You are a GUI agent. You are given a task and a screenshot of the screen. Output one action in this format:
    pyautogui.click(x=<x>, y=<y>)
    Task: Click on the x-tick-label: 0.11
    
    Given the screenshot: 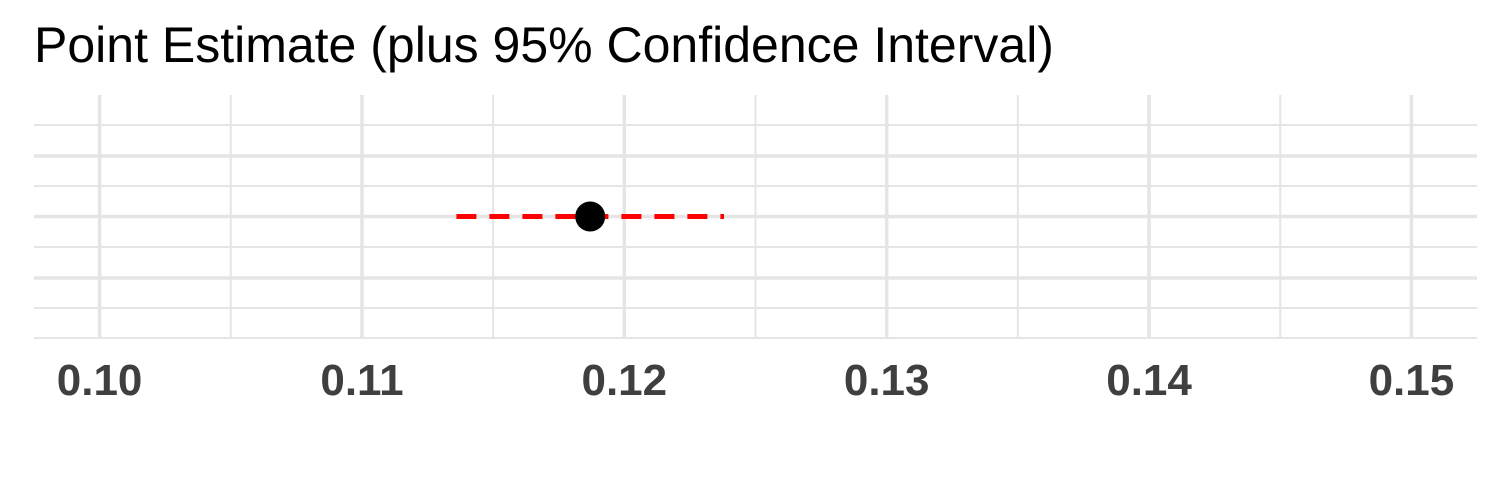 What is the action you would take?
    pyautogui.click(x=361, y=380)
    